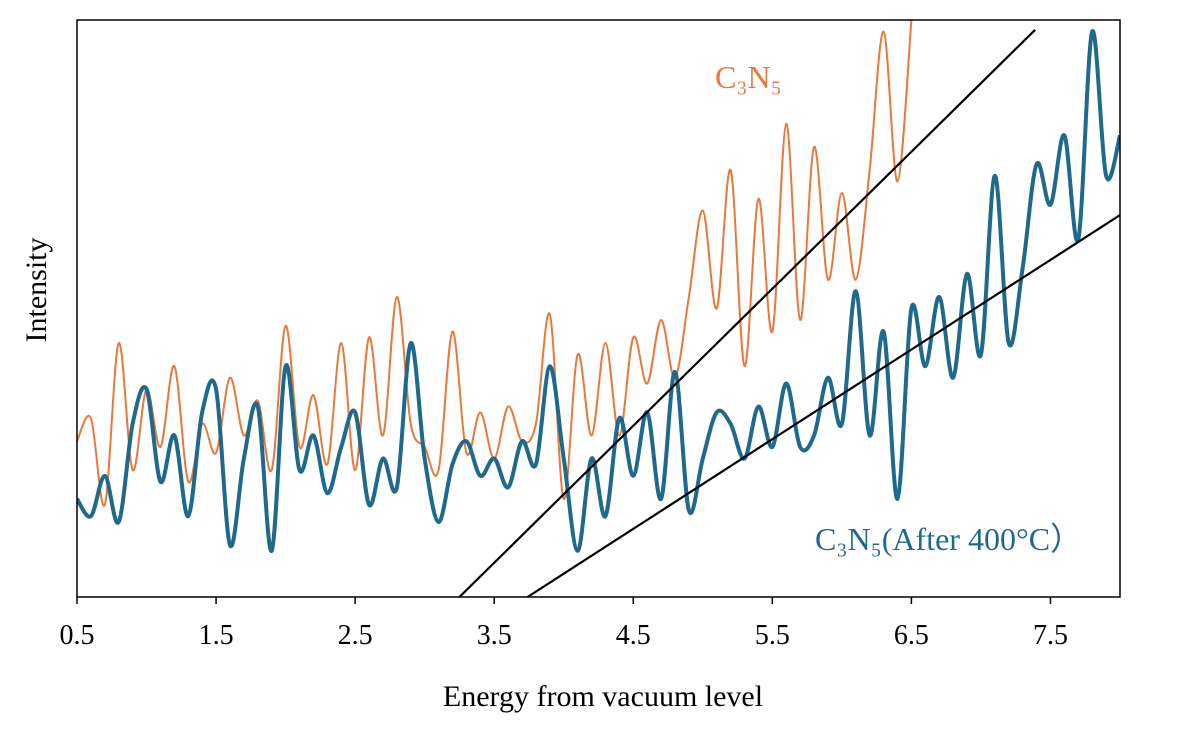  What do you see at coordinates (1050, 635) in the screenshot?
I see `x-tick-label: 7.5` at bounding box center [1050, 635].